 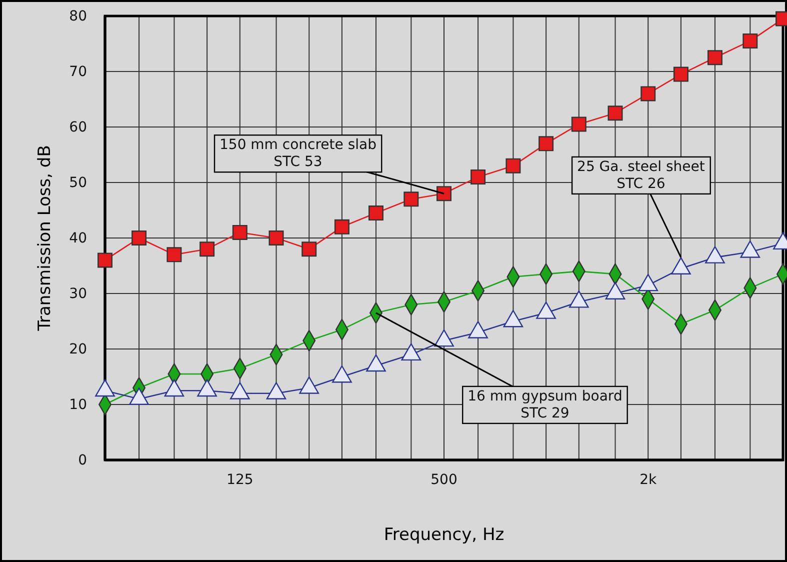 What do you see at coordinates (78, 127) in the screenshot?
I see `y-tick-label: 60` at bounding box center [78, 127].